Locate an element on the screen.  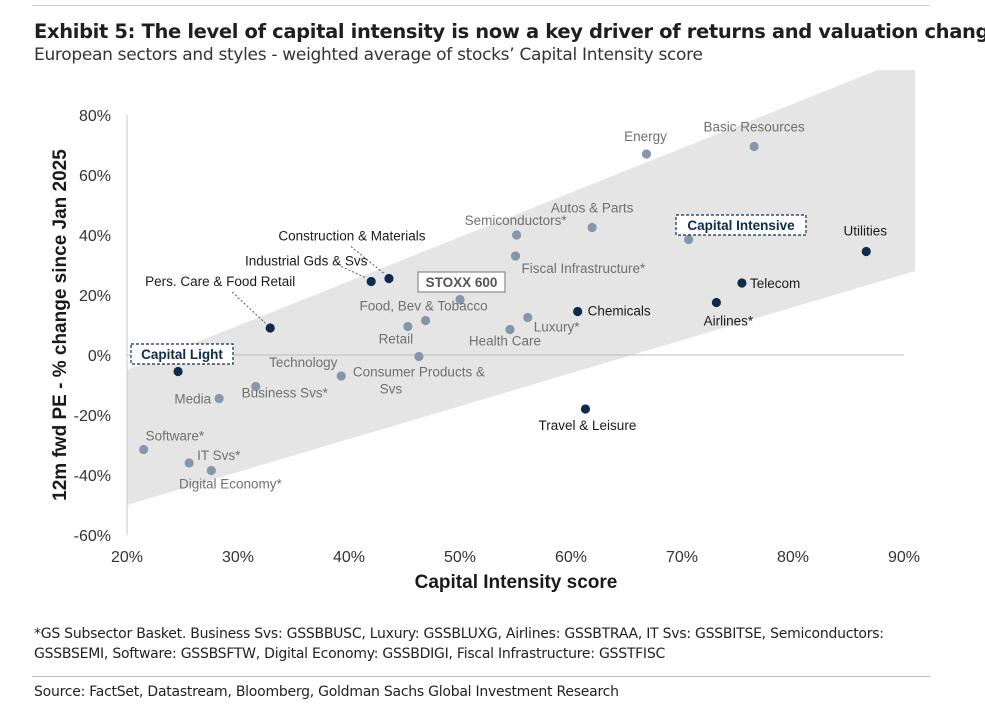
stoxx600-label-box is located at coordinates (461, 282).